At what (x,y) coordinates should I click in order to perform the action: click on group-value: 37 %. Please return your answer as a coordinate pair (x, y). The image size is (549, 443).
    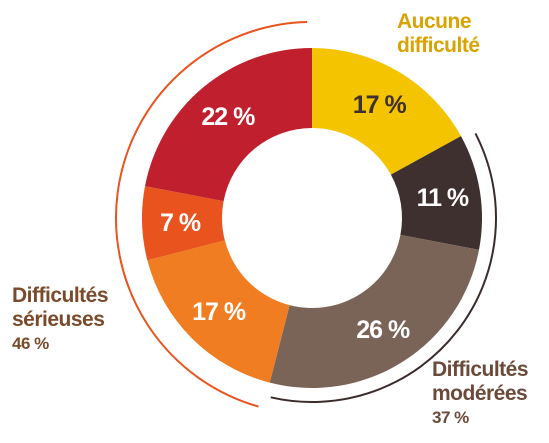
    Looking at the image, I should click on (450, 417).